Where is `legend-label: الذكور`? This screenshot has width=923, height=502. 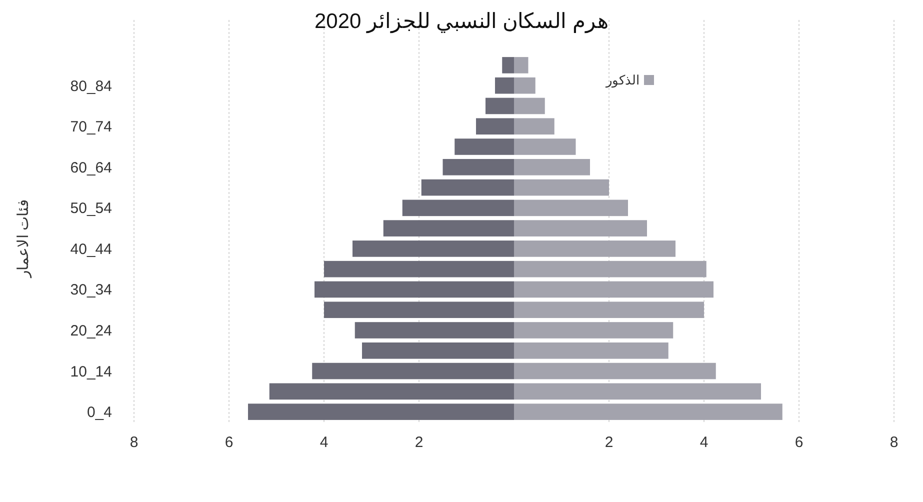
legend-label: الذكور is located at coordinates (622, 80).